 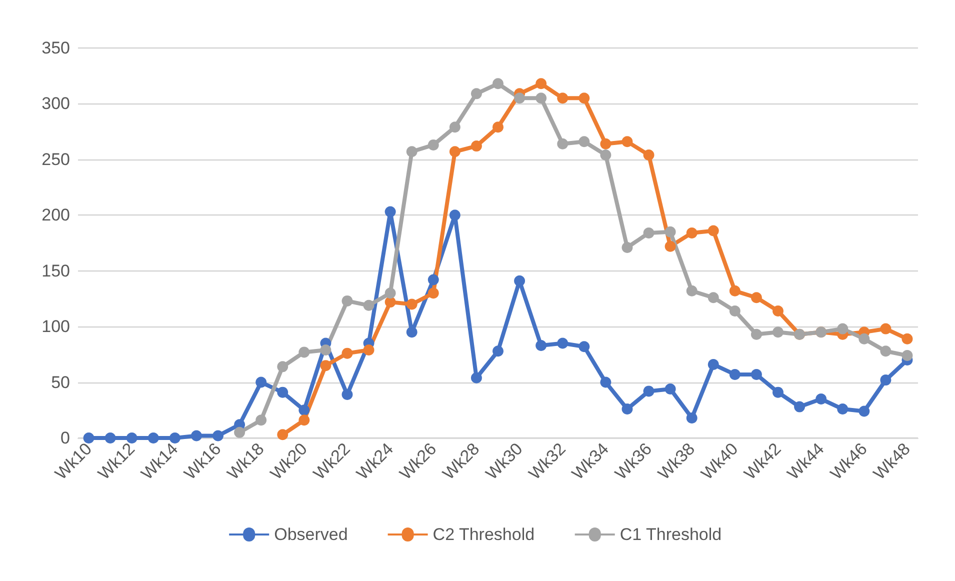 I want to click on y-tick-label: 250, so click(x=56, y=159).